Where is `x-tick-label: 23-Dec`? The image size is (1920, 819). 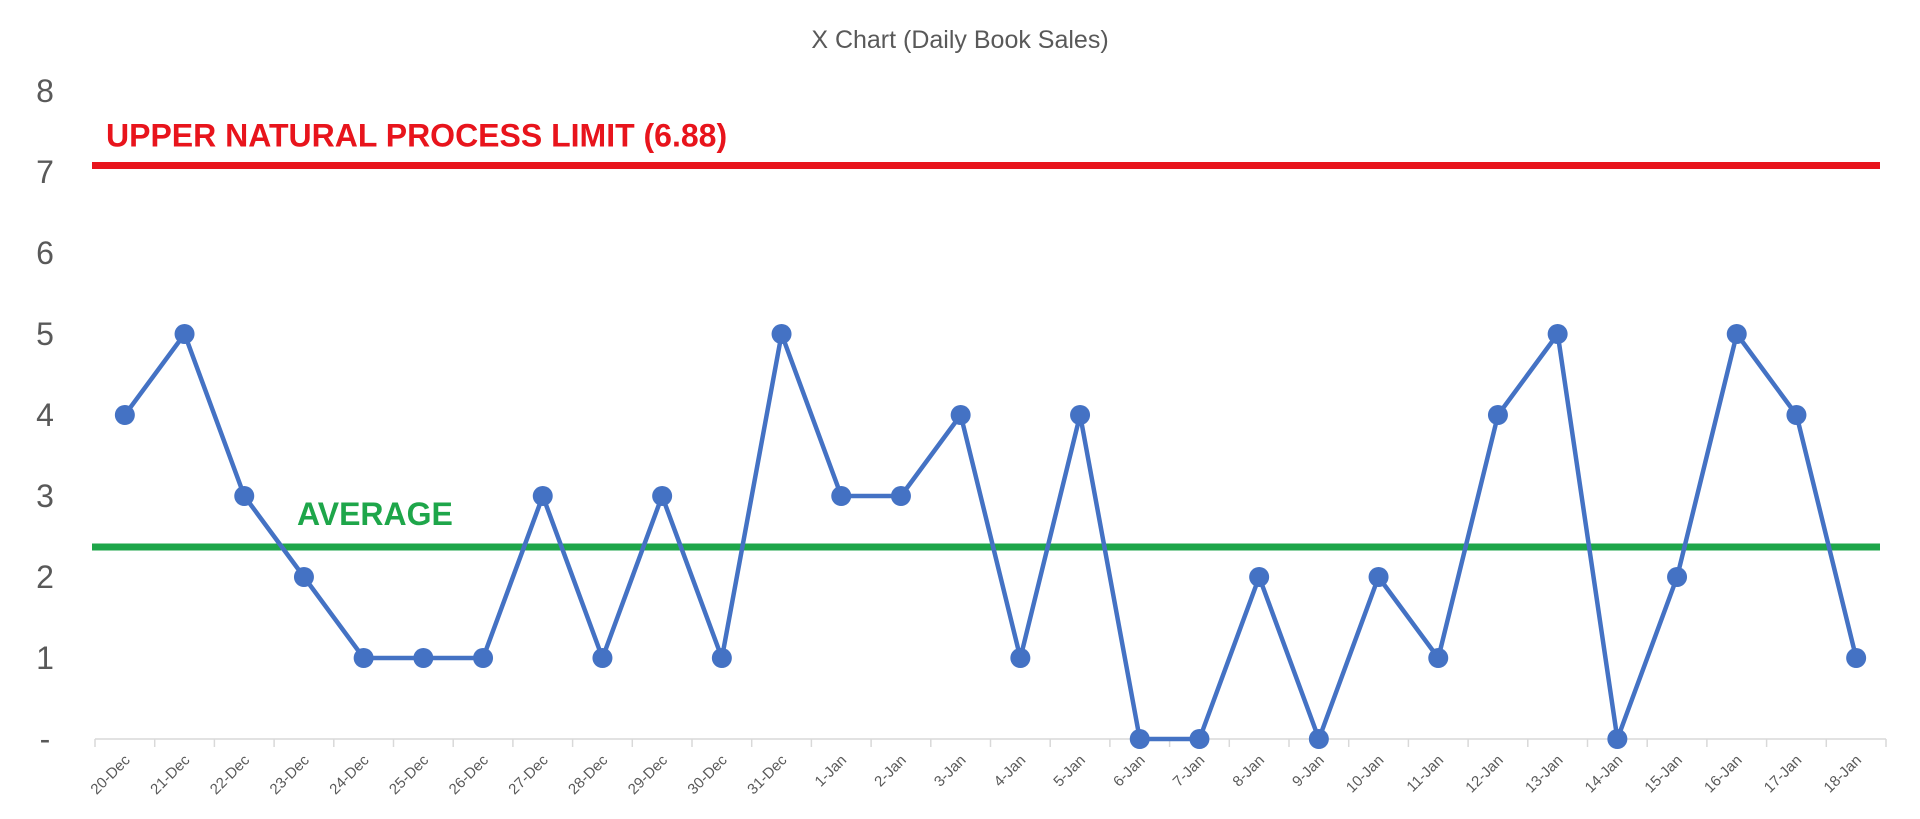
x-tick-label: 23-Dec is located at coordinates (290, 774).